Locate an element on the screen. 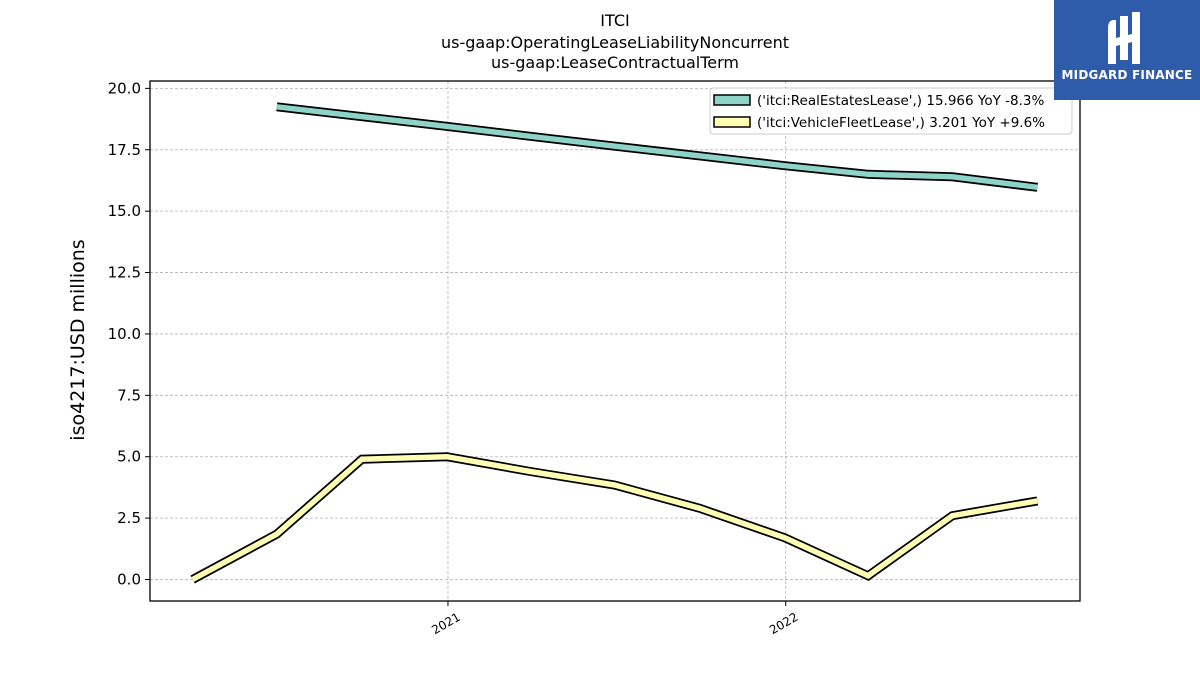 This screenshot has width=1200, height=675. y-tick-label: 20.0 is located at coordinates (124, 88).